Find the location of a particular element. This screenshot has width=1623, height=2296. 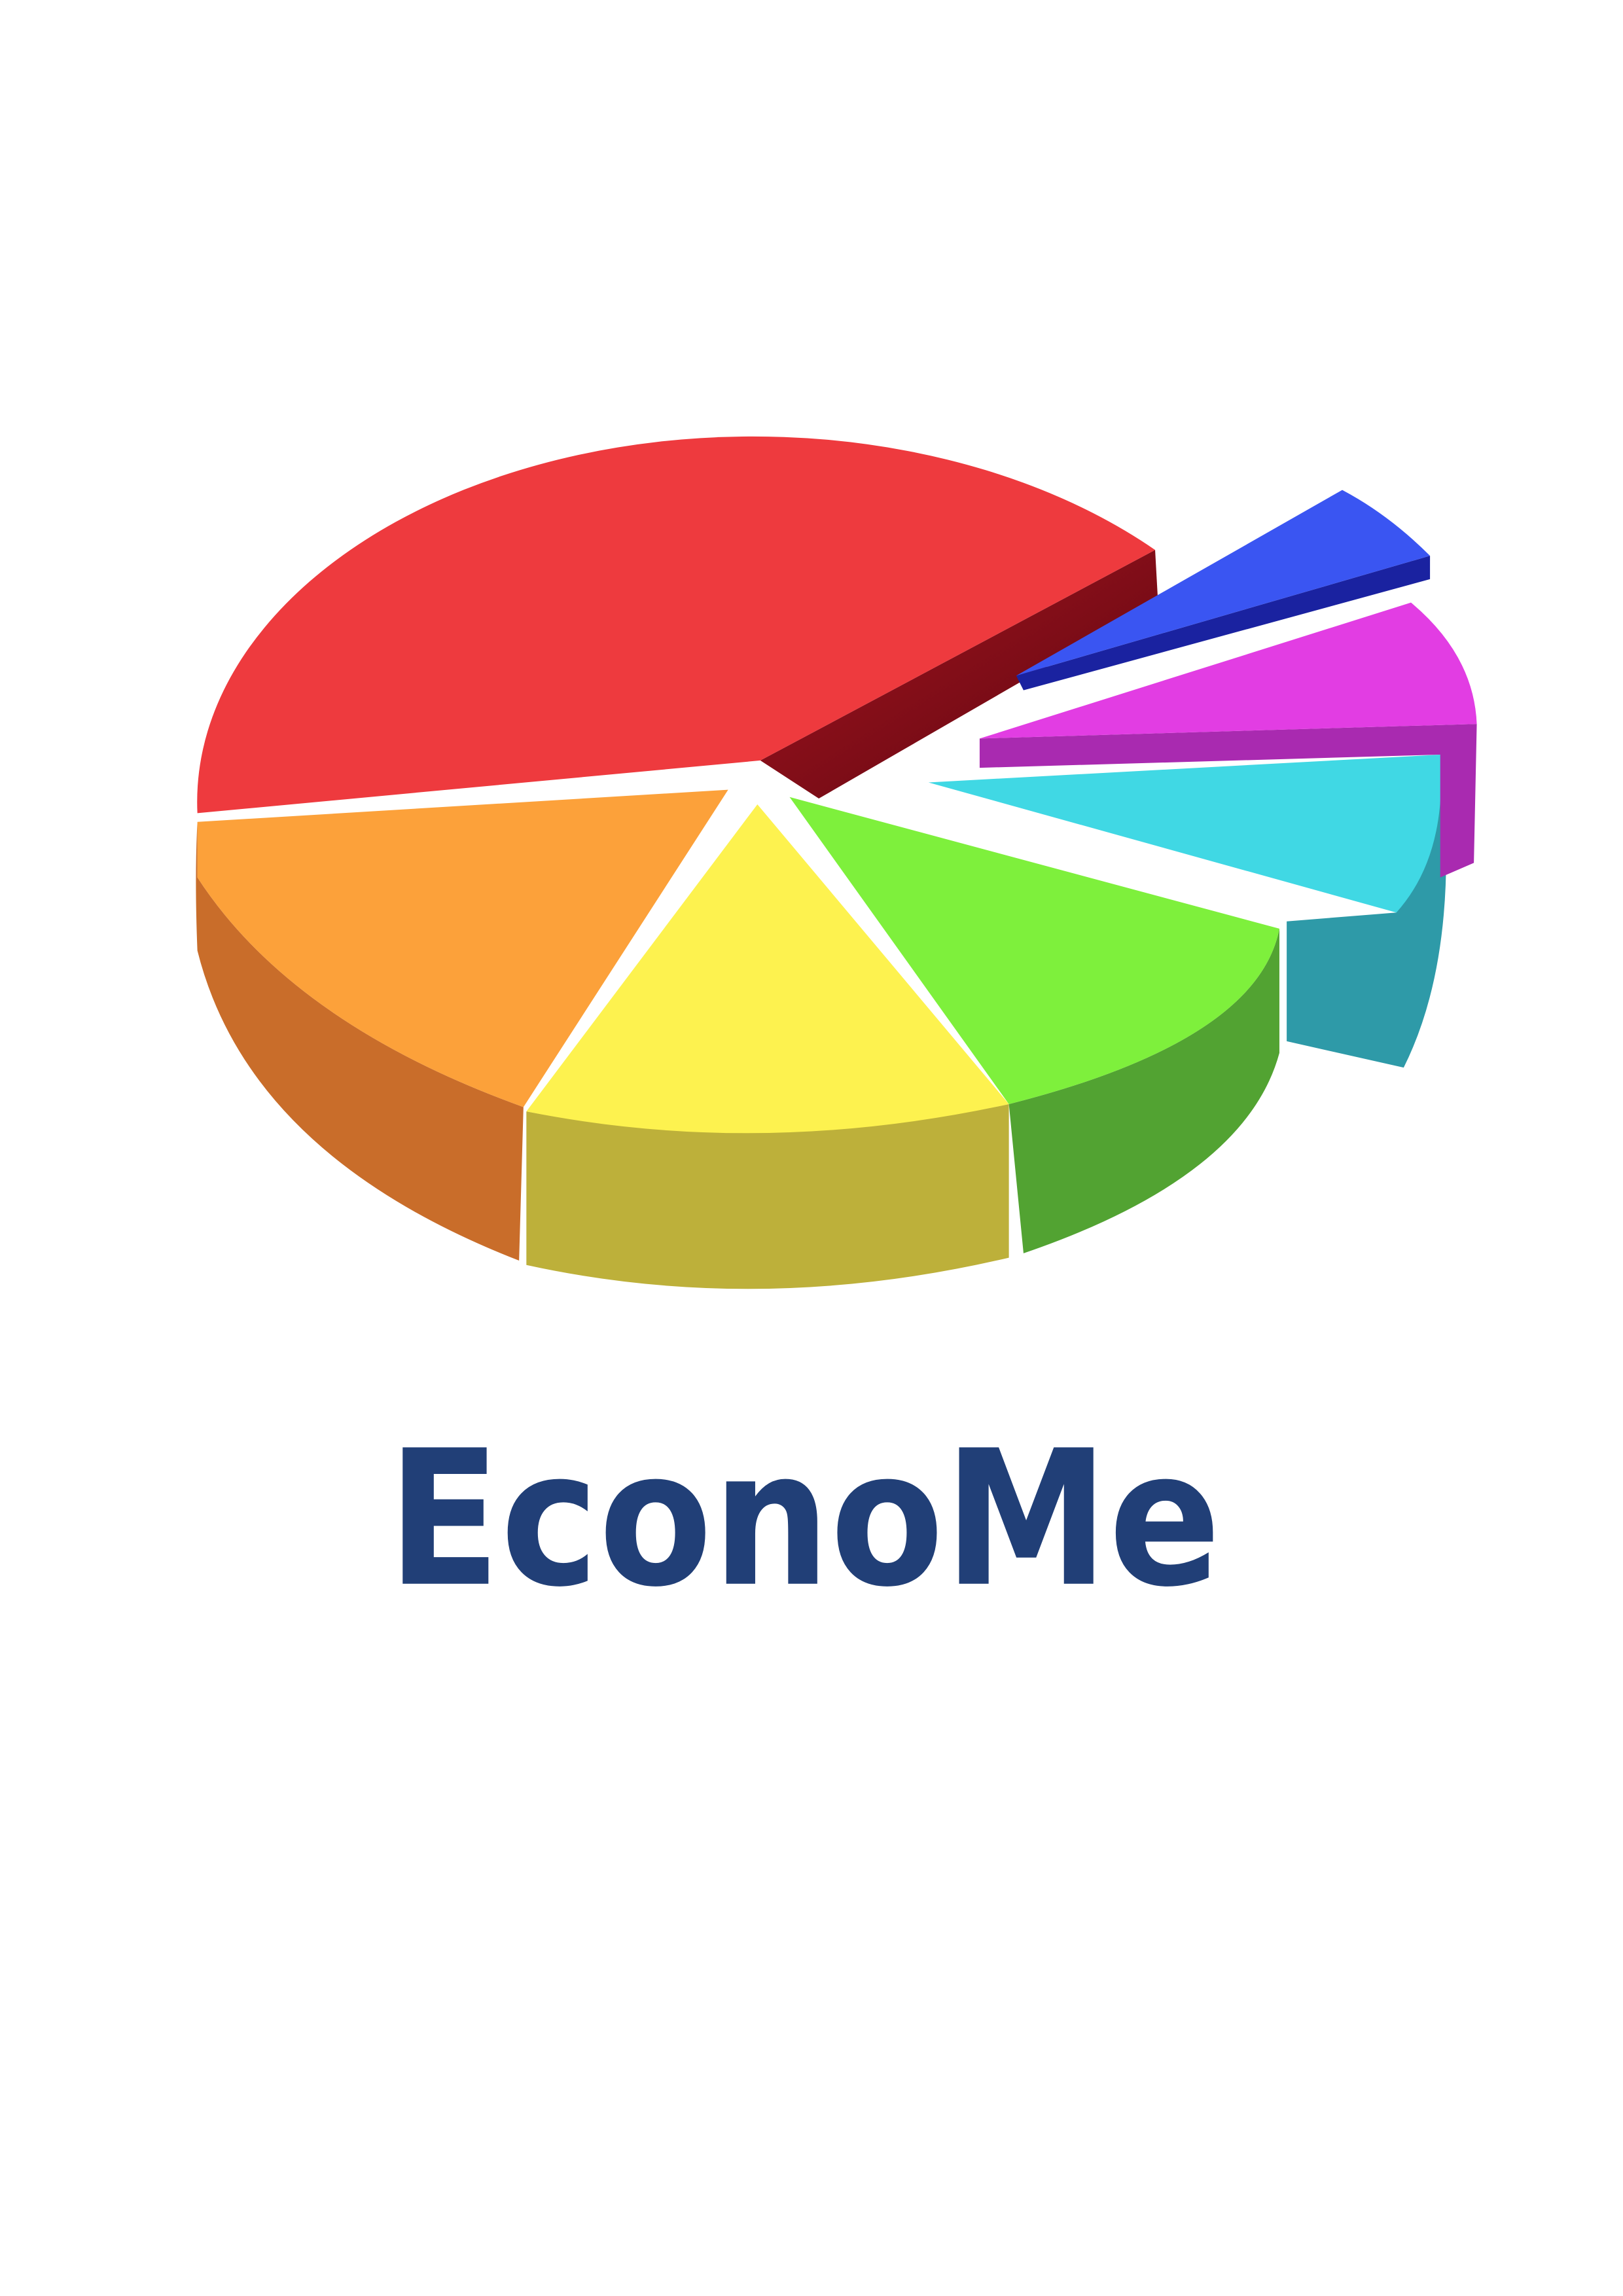

blue-slice-side is located at coordinates (1223, 623).